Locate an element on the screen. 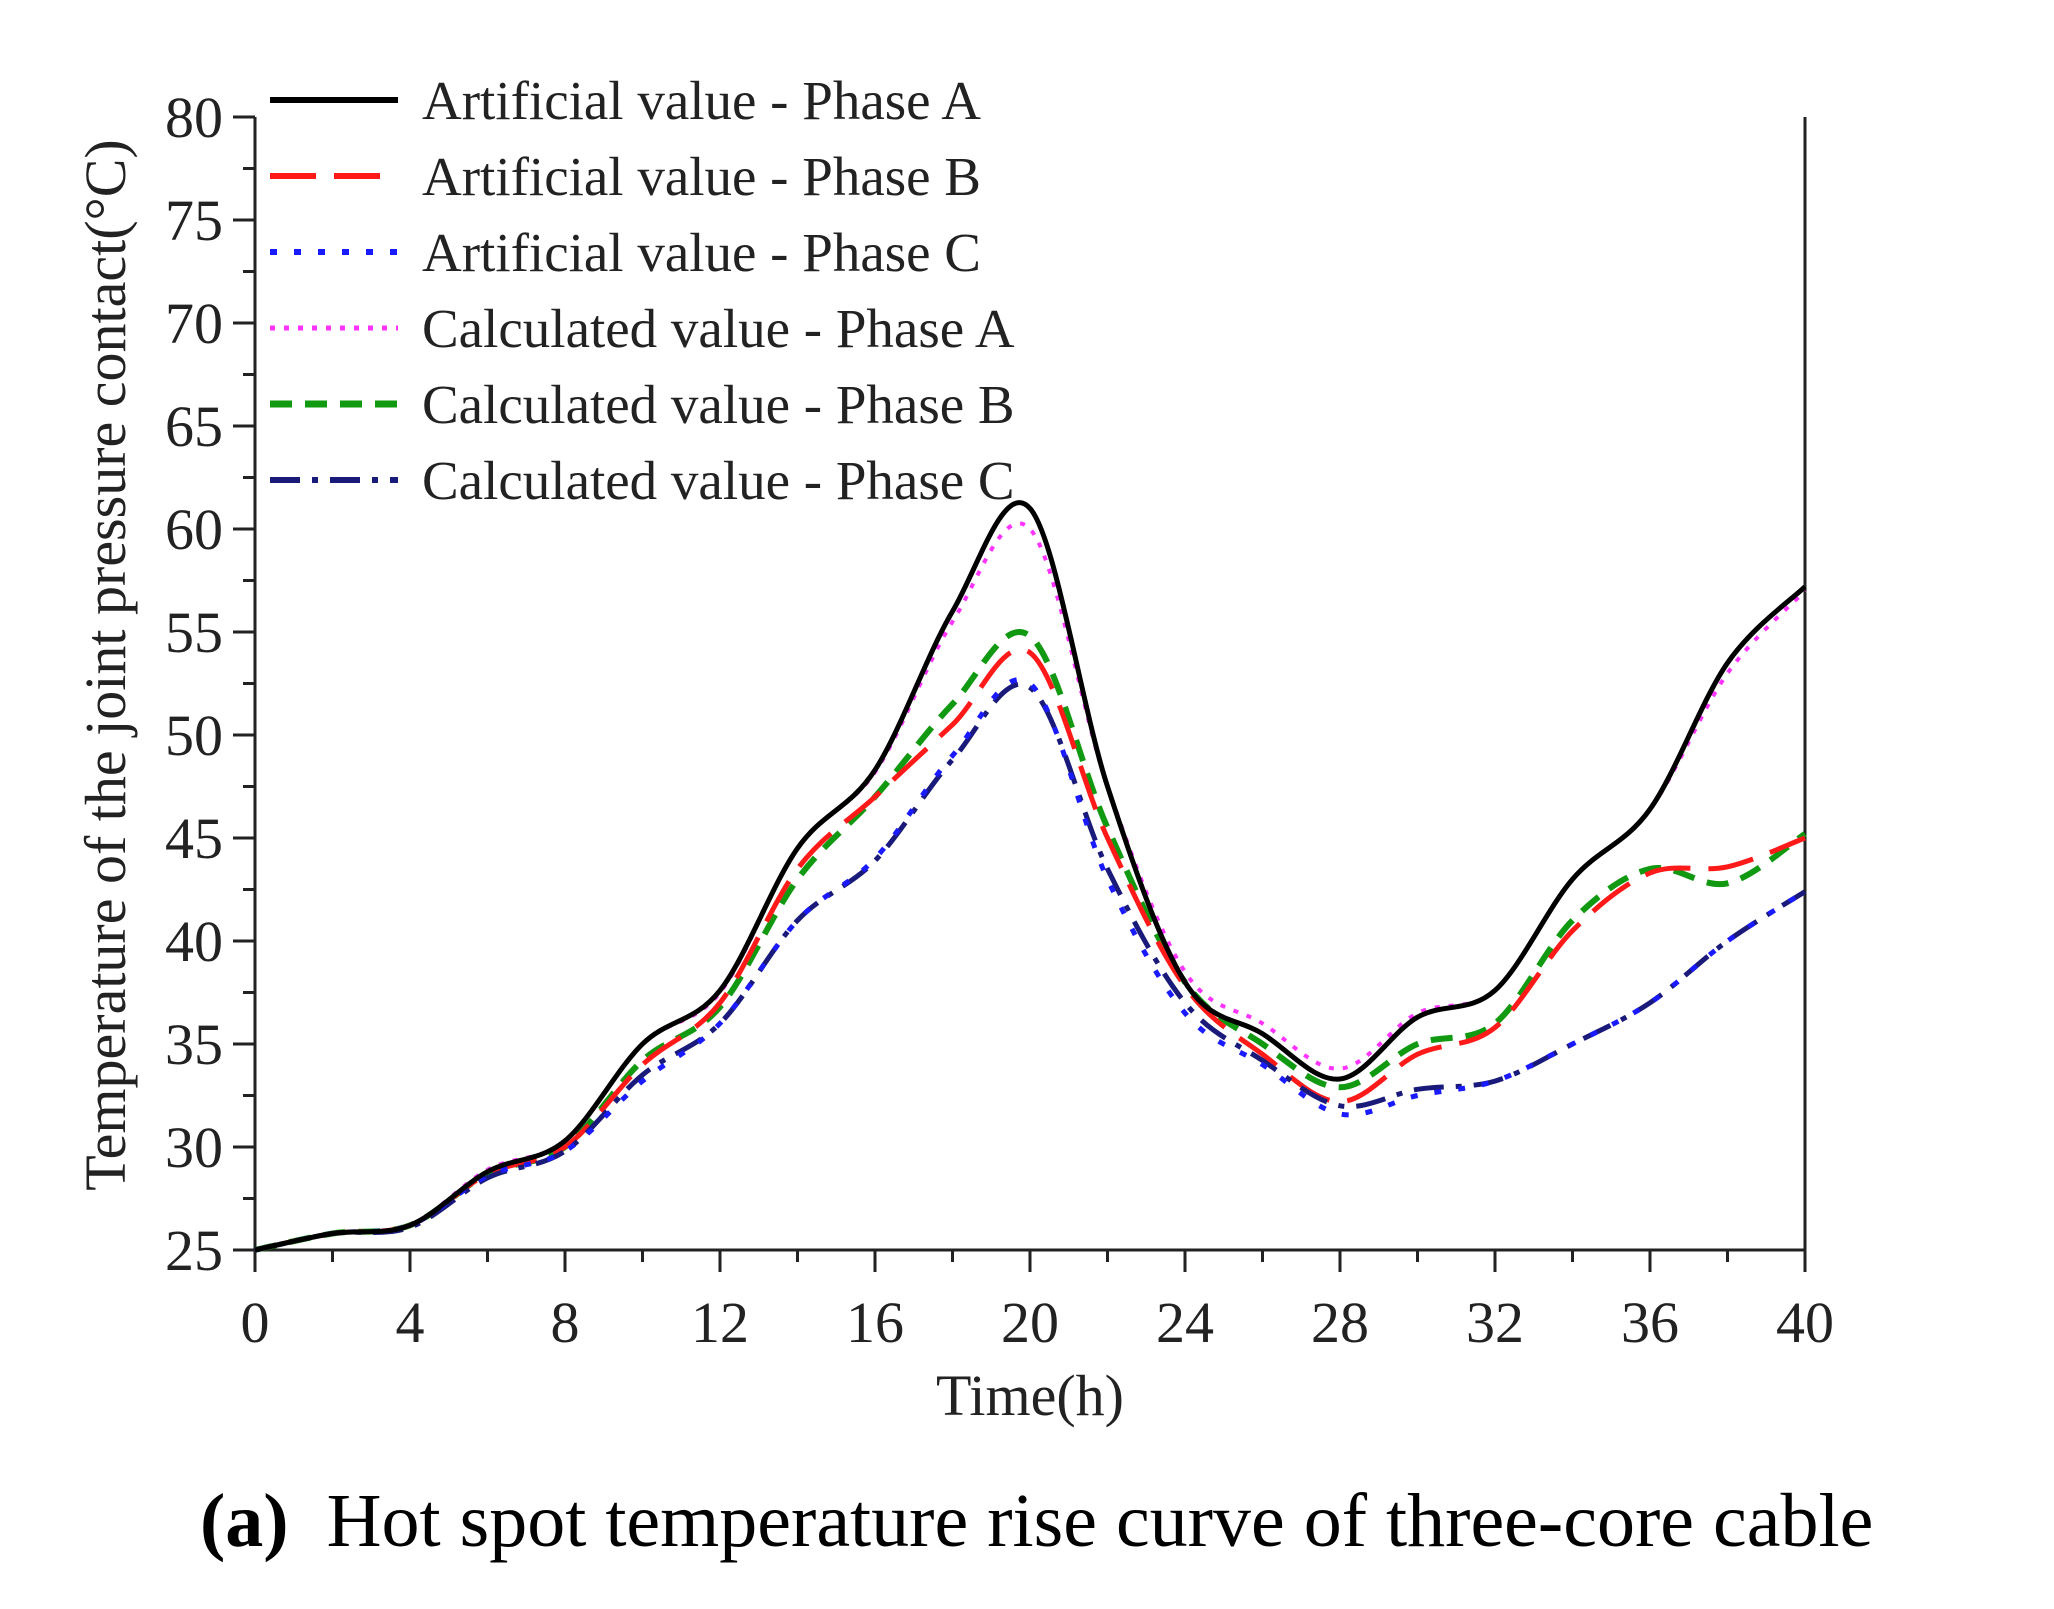 Image resolution: width=2054 pixels, height=1609 pixels. x-tick-label: 32 is located at coordinates (1495, 1322).